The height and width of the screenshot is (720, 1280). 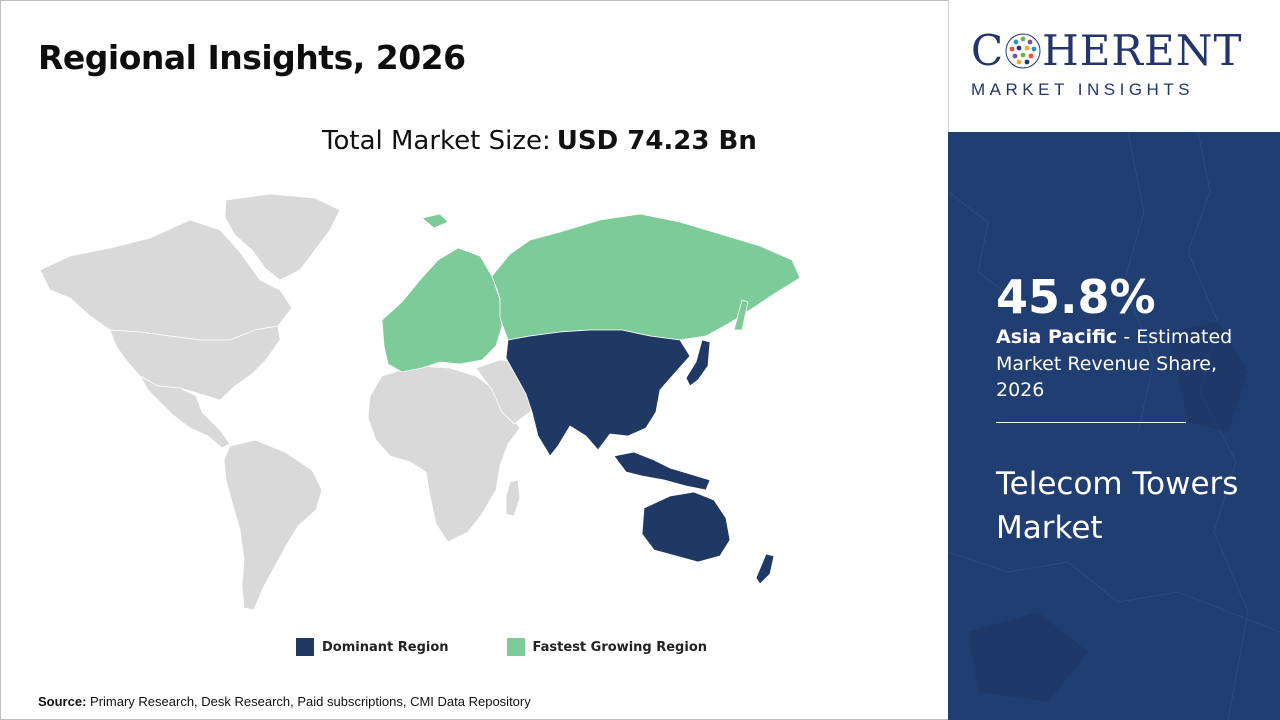 I want to click on map-region-southeast-asia, so click(x=662, y=471).